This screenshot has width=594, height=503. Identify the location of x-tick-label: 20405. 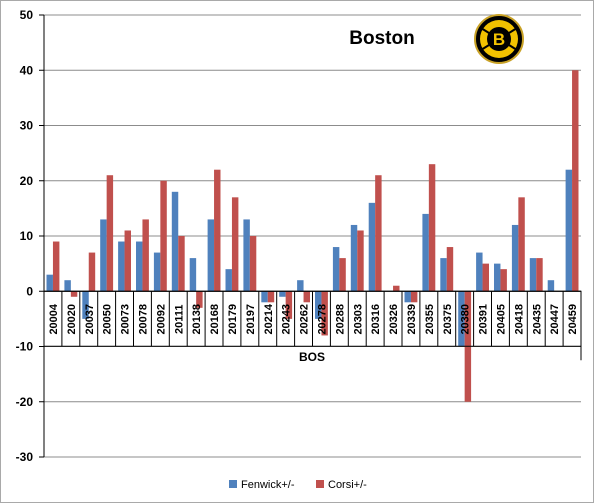
(501, 319).